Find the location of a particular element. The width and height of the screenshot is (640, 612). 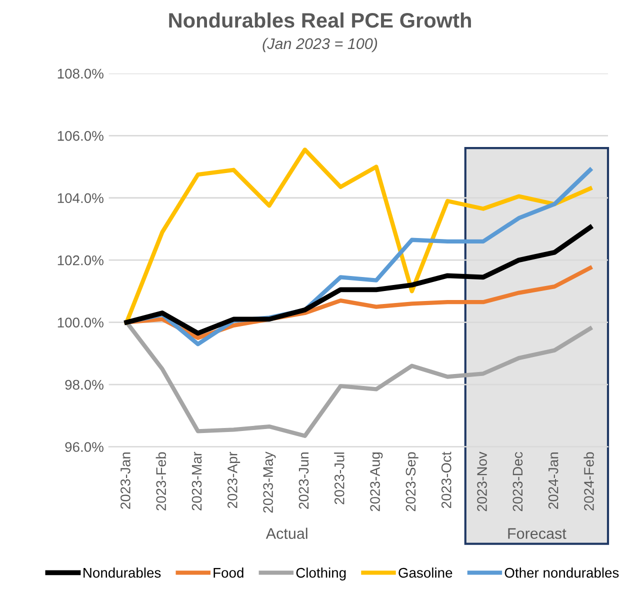

x-tick-label: 2023-Jan is located at coordinates (125, 480).